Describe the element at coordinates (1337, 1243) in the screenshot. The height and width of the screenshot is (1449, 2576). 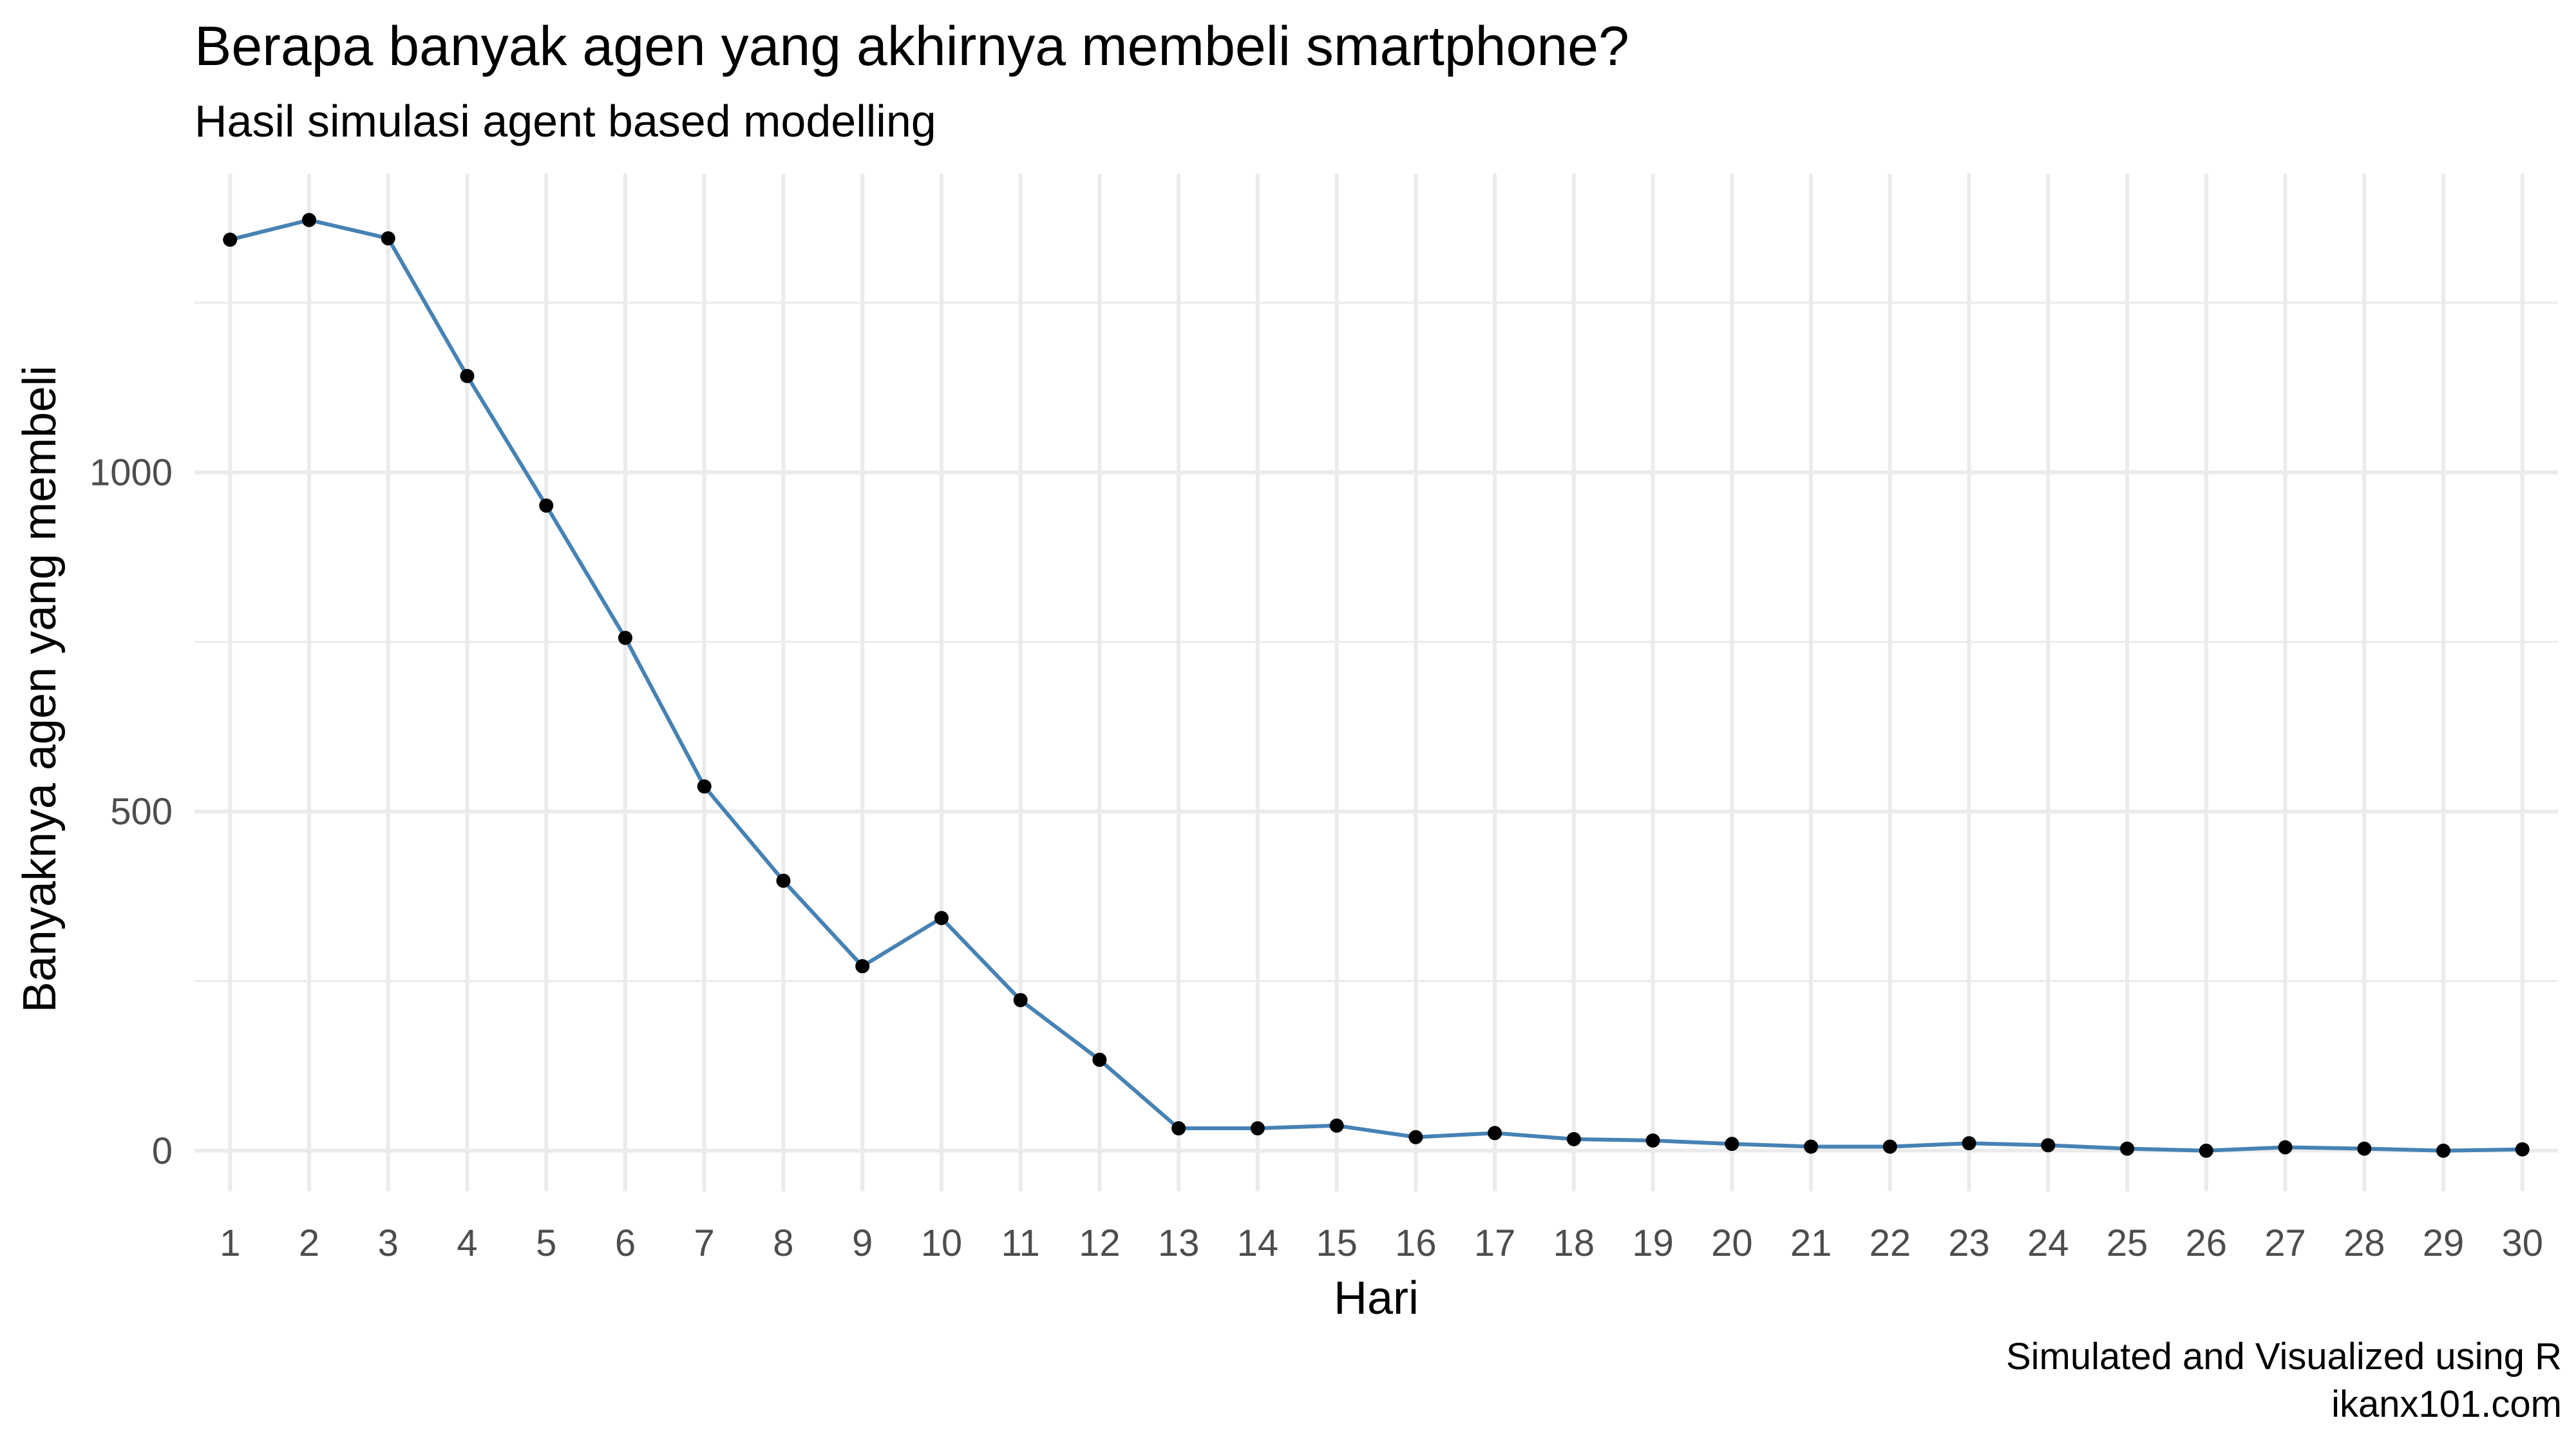
I see `x-tick-label: 15` at that location.